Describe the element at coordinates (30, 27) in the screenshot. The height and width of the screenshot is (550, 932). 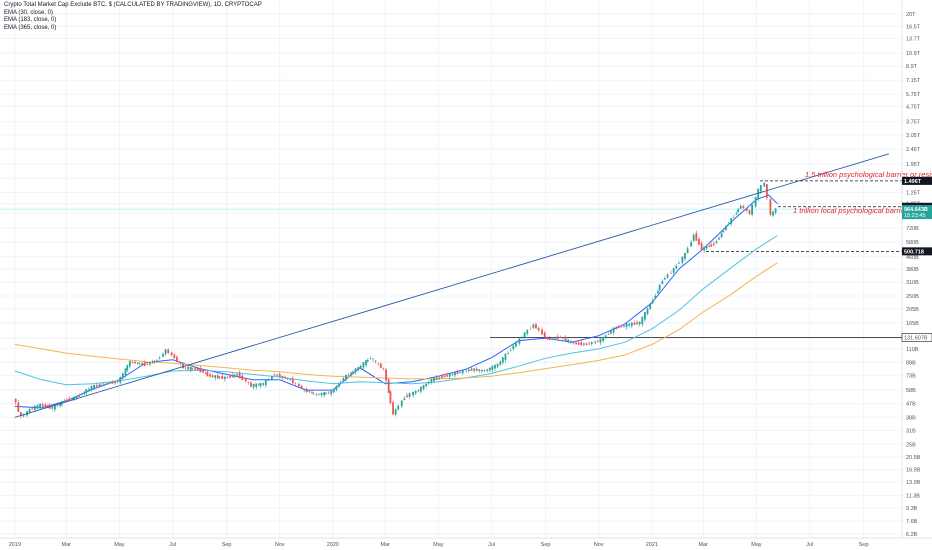
I see `legend-ema-365: EMA (365, close, 0)` at that location.